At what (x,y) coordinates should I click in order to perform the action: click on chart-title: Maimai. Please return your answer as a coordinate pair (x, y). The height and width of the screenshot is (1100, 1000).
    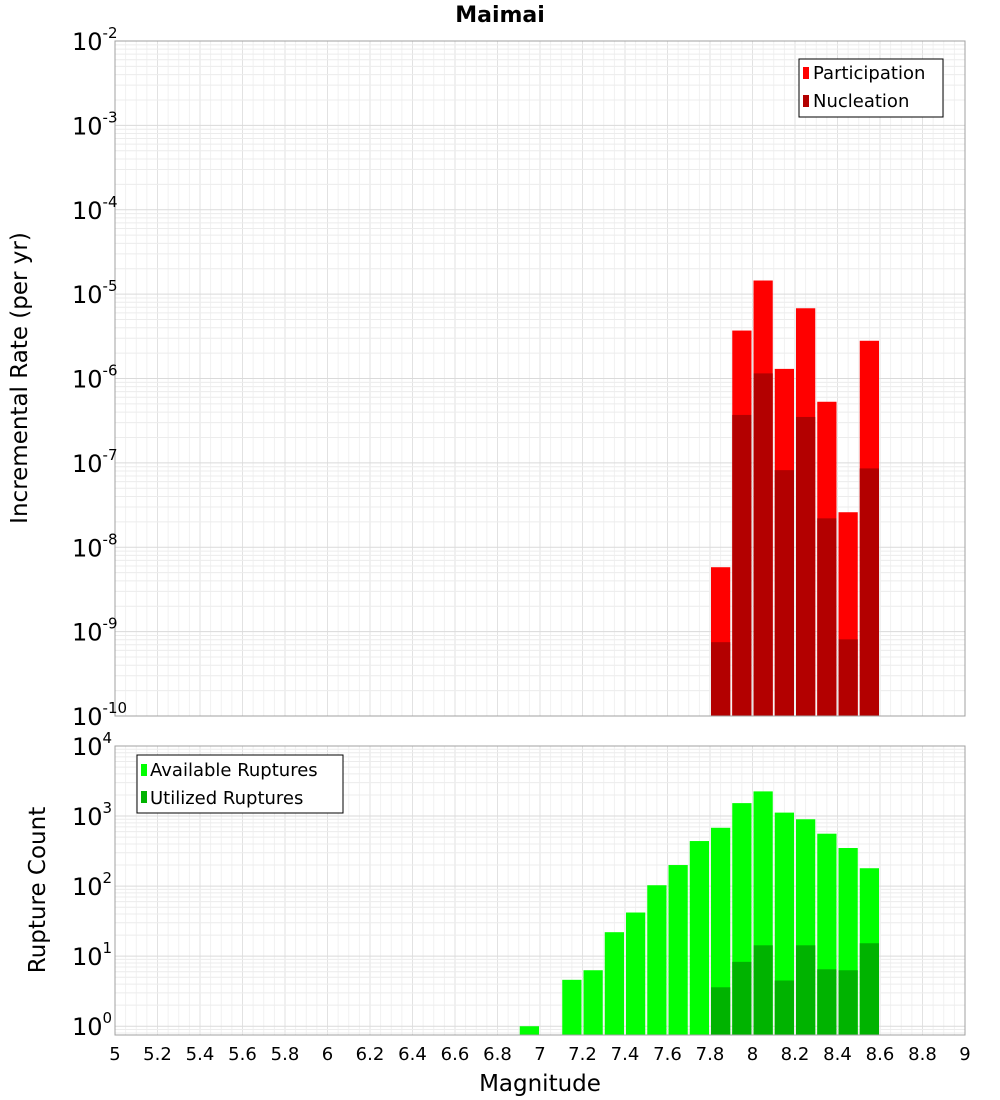
    Looking at the image, I should click on (500, 15).